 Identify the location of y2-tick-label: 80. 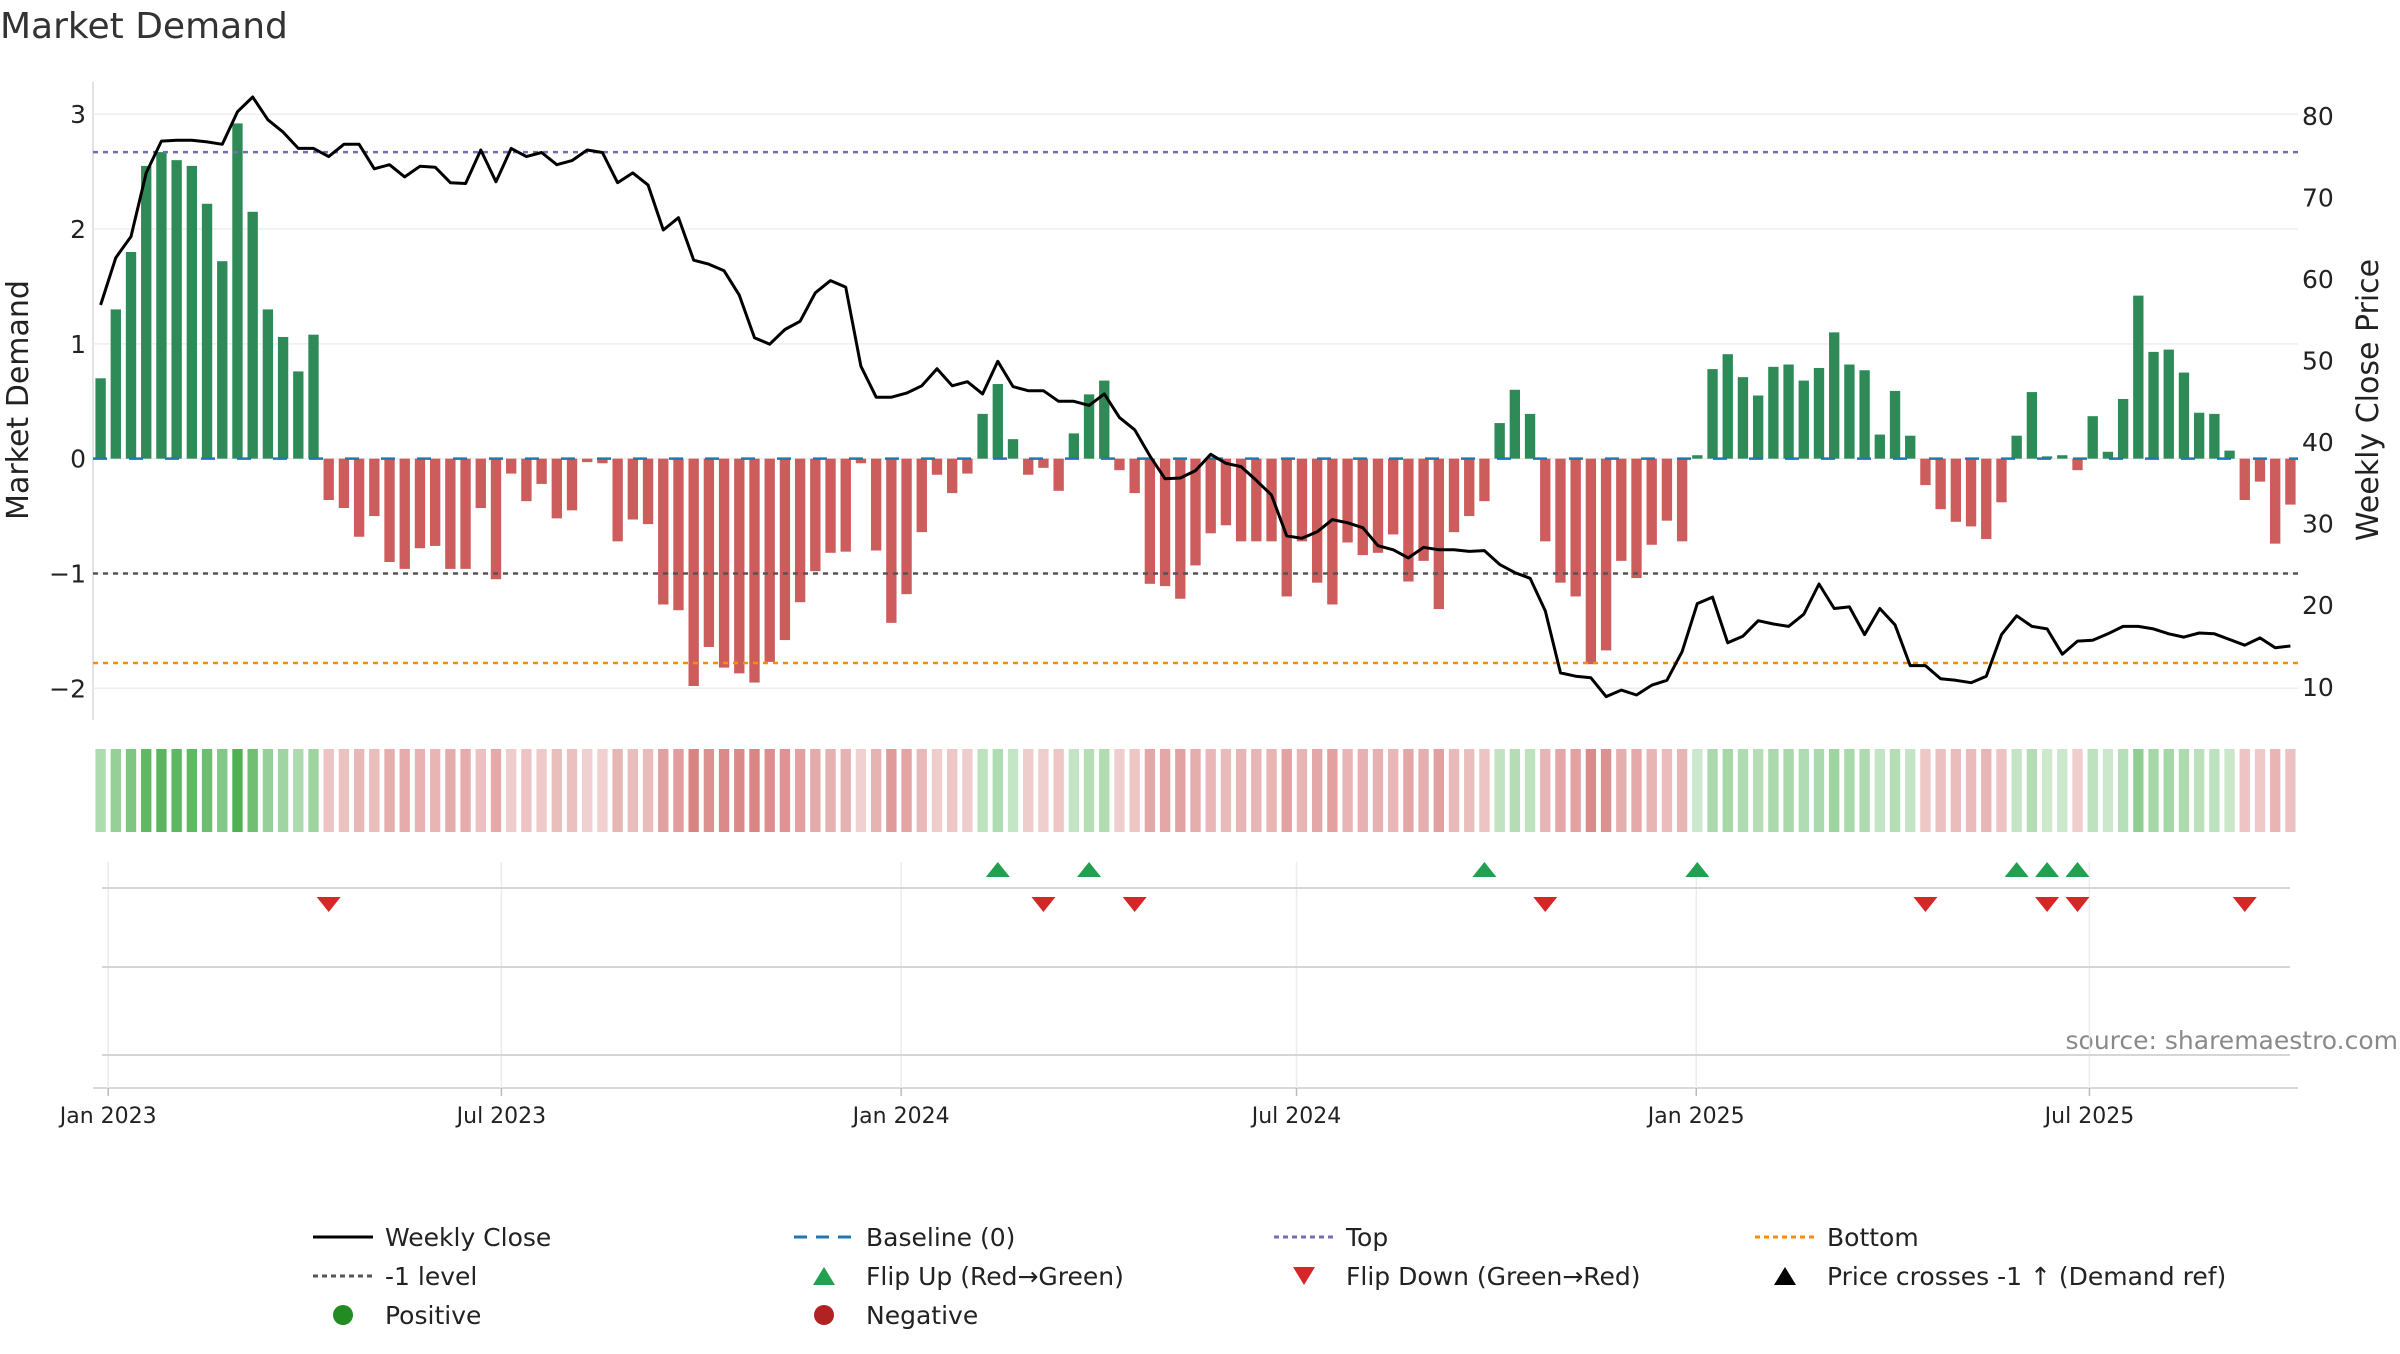
(2318, 116).